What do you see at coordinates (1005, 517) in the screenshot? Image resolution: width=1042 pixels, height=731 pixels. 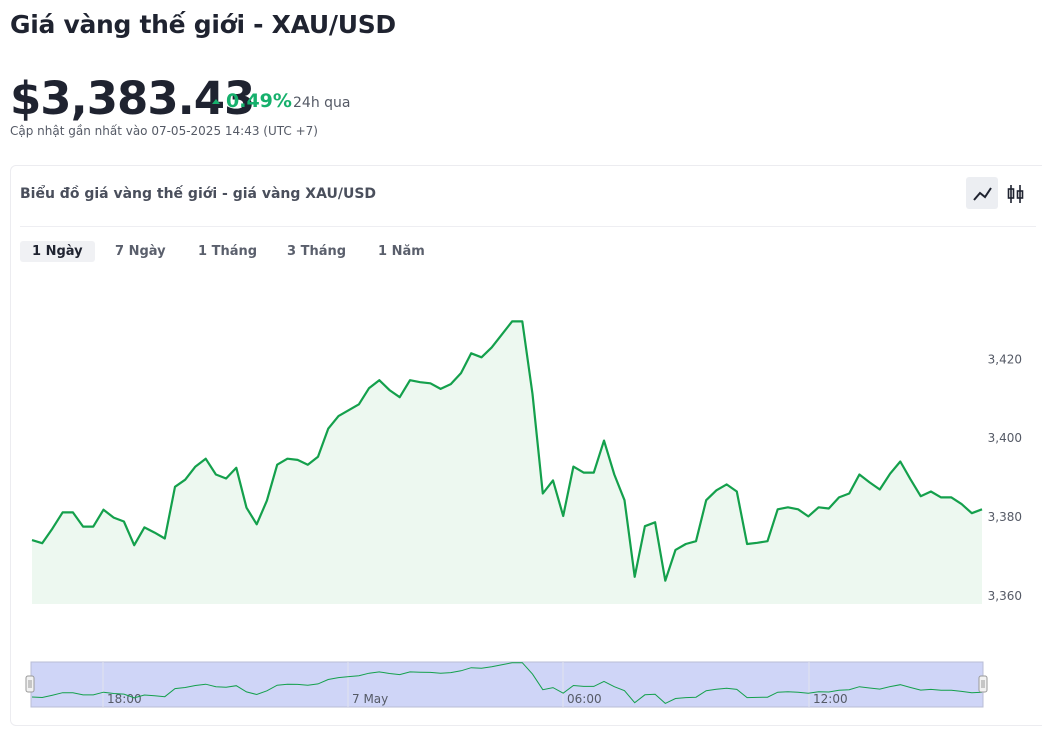 I see `y-tick-label: 3,380` at bounding box center [1005, 517].